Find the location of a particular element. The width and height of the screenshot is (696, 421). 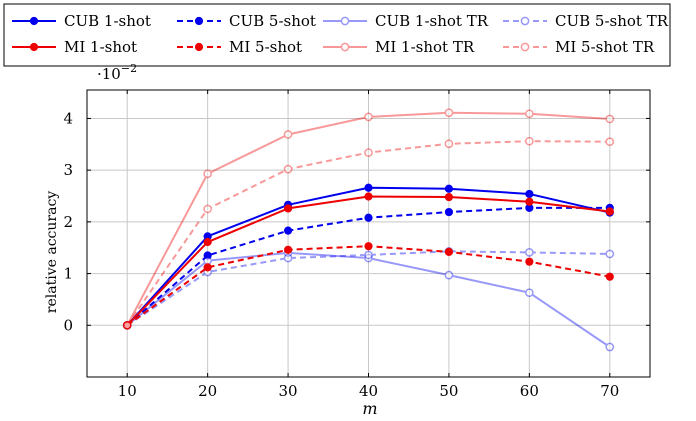

x-tick-label: 10 is located at coordinates (127, 391).